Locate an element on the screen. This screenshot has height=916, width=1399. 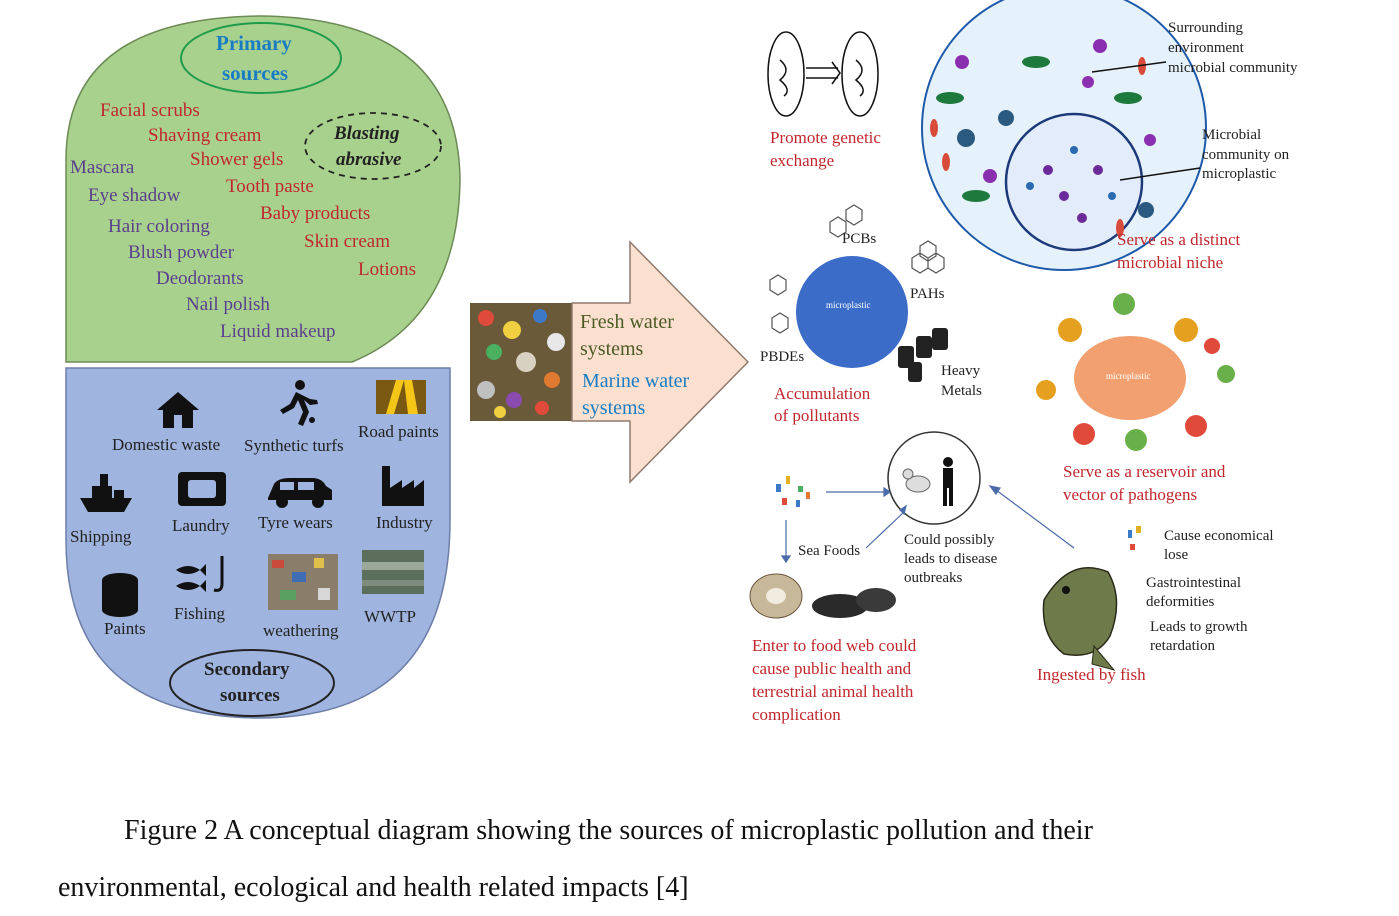
secondary-item: weathering is located at coordinates (301, 630).